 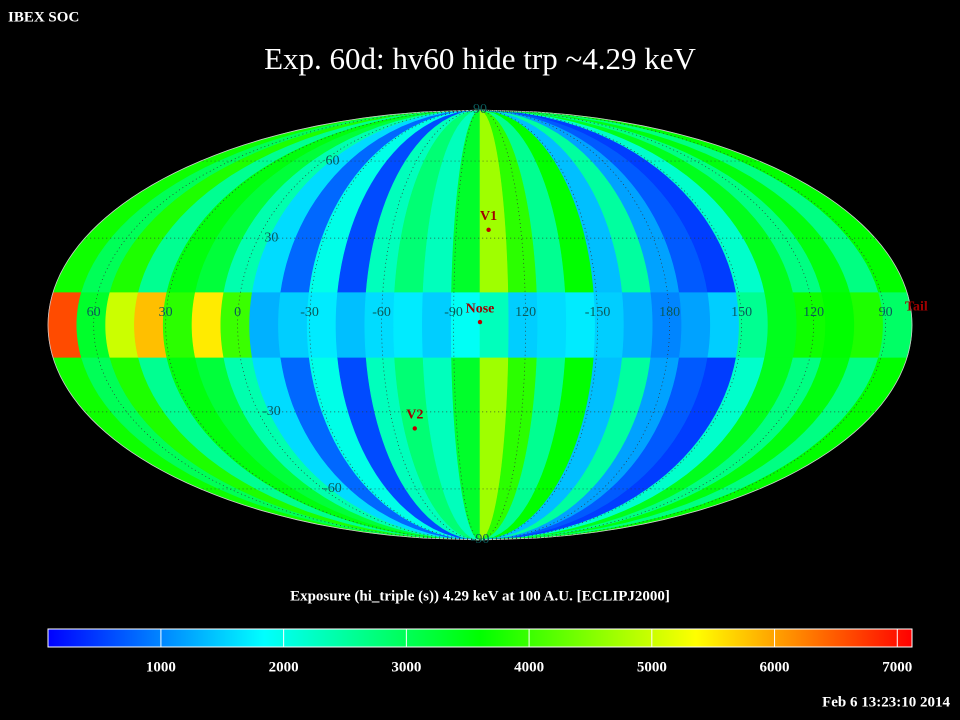 What do you see at coordinates (237, 312) in the screenshot?
I see `x-tick-label: 0` at bounding box center [237, 312].